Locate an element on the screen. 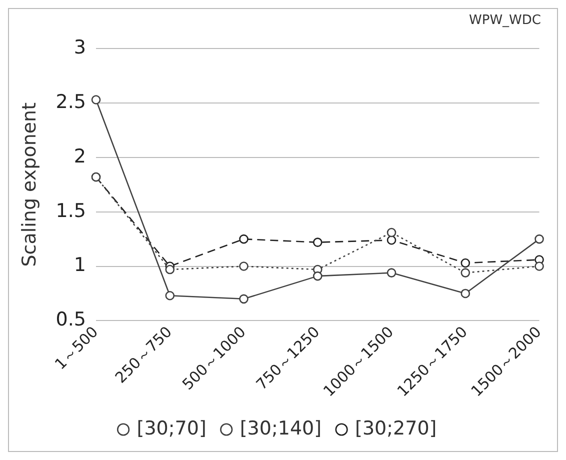 This screenshot has width=566, height=460. x-tick-label: 250～750 is located at coordinates (144, 354).